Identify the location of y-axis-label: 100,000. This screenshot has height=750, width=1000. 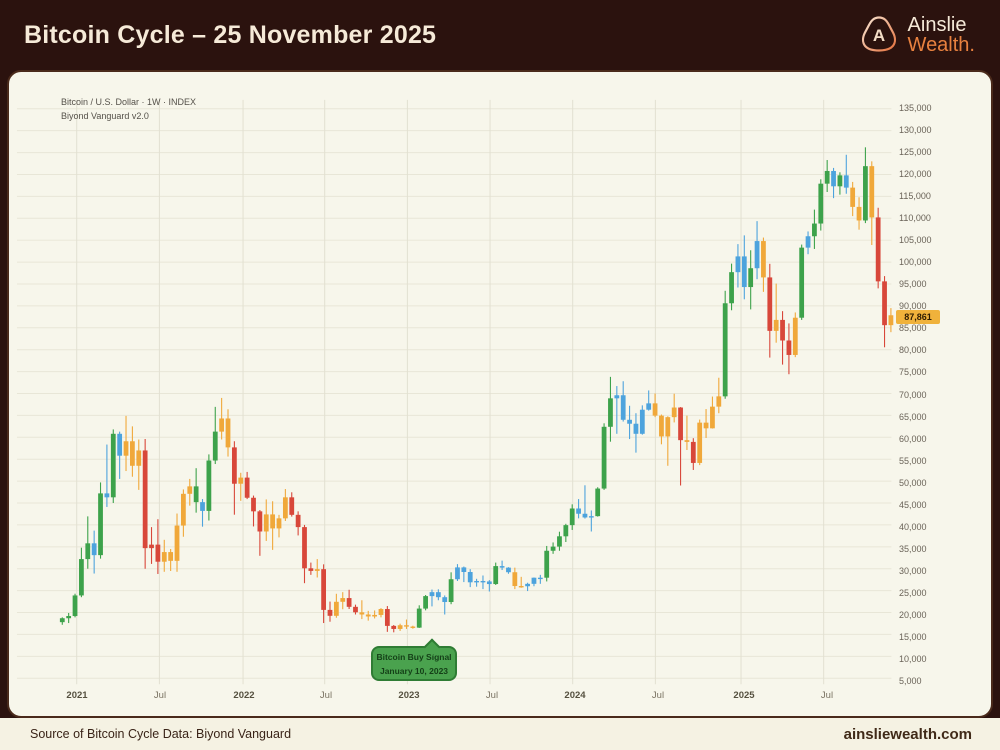
(915, 262).